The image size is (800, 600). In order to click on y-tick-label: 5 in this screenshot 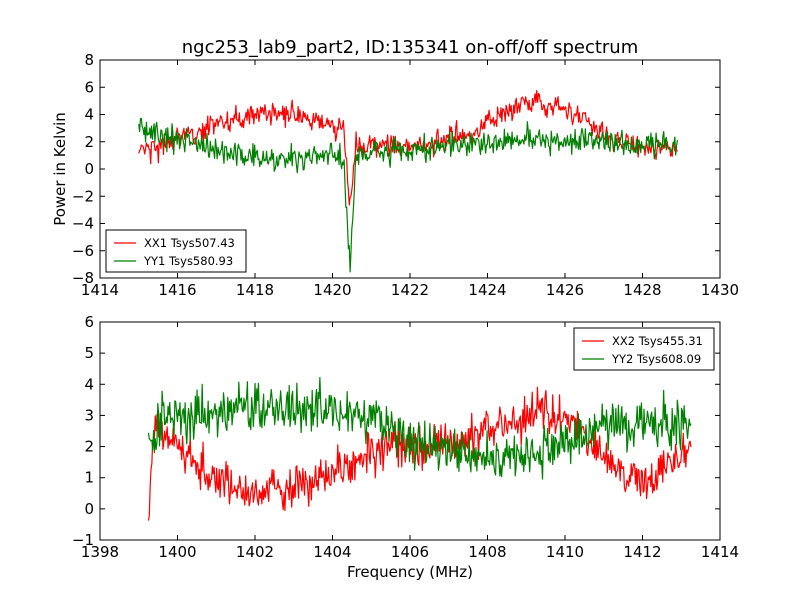, I will do `click(89, 353)`.